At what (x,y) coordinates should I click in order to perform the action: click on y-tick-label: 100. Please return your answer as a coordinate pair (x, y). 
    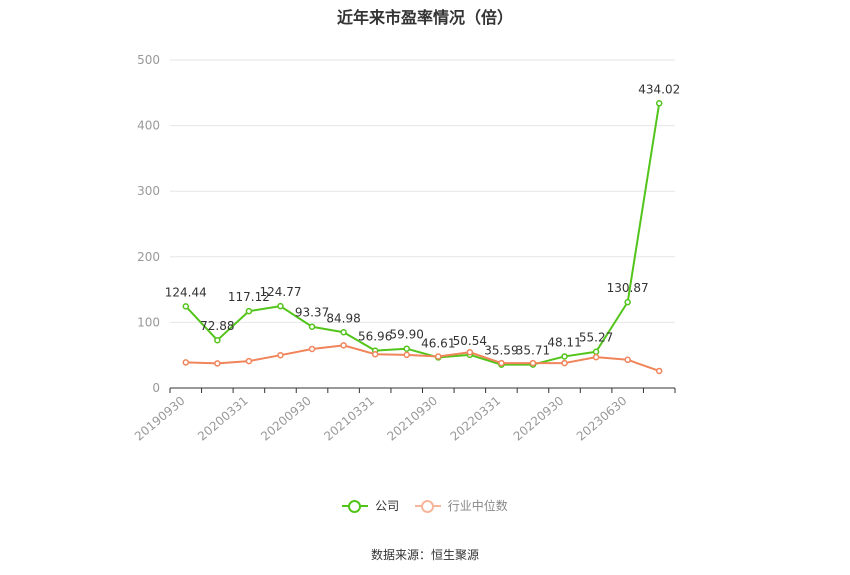
    Looking at the image, I should click on (148, 322).